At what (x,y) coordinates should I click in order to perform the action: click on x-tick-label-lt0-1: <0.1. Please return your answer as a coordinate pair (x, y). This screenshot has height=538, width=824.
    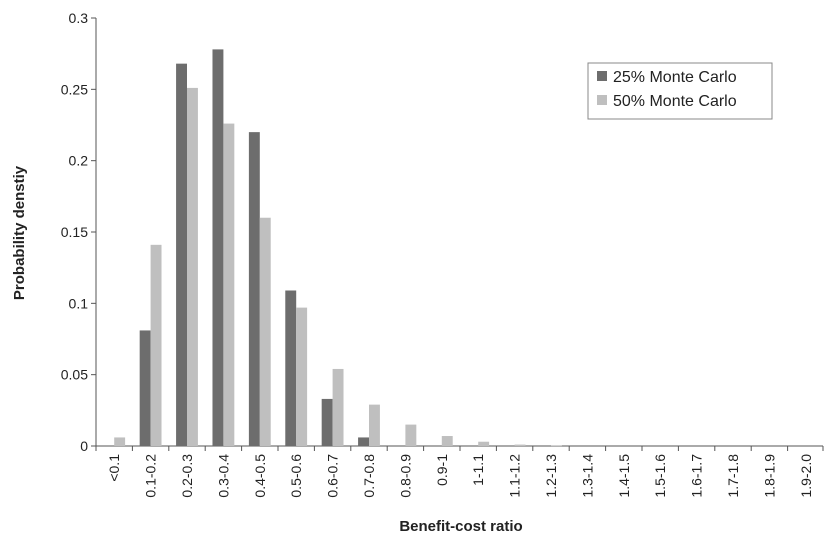
    Looking at the image, I should click on (114, 468).